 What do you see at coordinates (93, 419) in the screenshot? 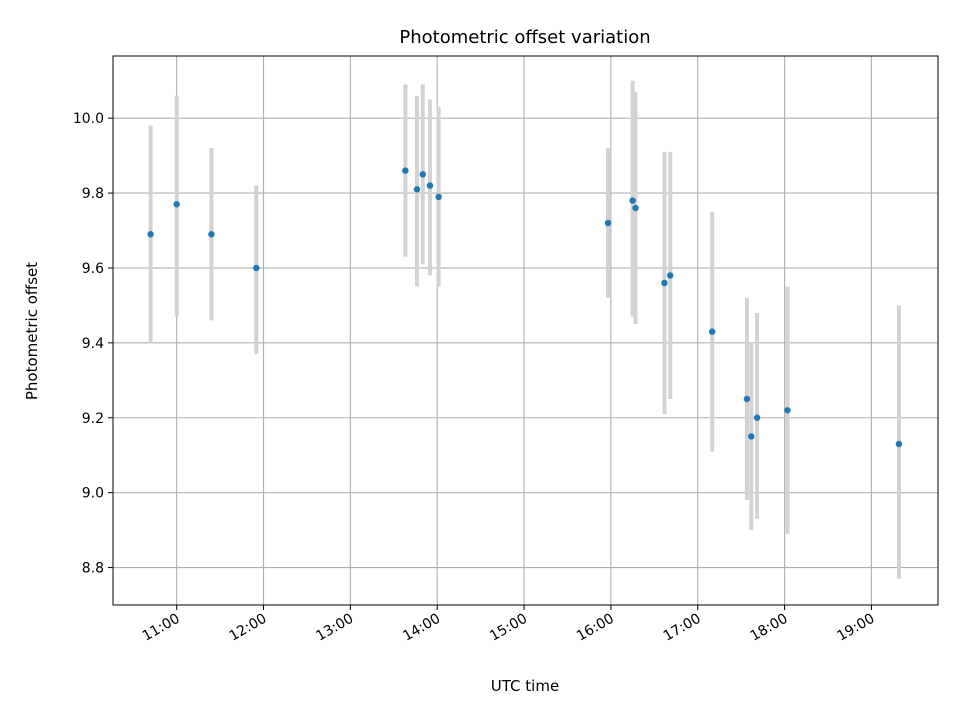
I see `y-tick-label: 9.2` at bounding box center [93, 419].